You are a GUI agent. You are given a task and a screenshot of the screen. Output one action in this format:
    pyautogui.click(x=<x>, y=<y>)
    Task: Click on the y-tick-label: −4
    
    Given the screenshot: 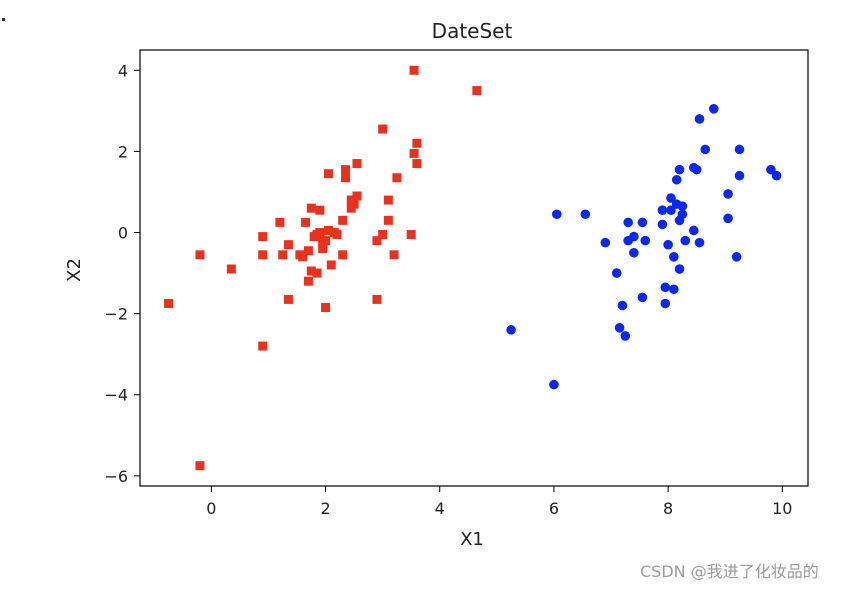 What is the action you would take?
    pyautogui.click(x=116, y=395)
    